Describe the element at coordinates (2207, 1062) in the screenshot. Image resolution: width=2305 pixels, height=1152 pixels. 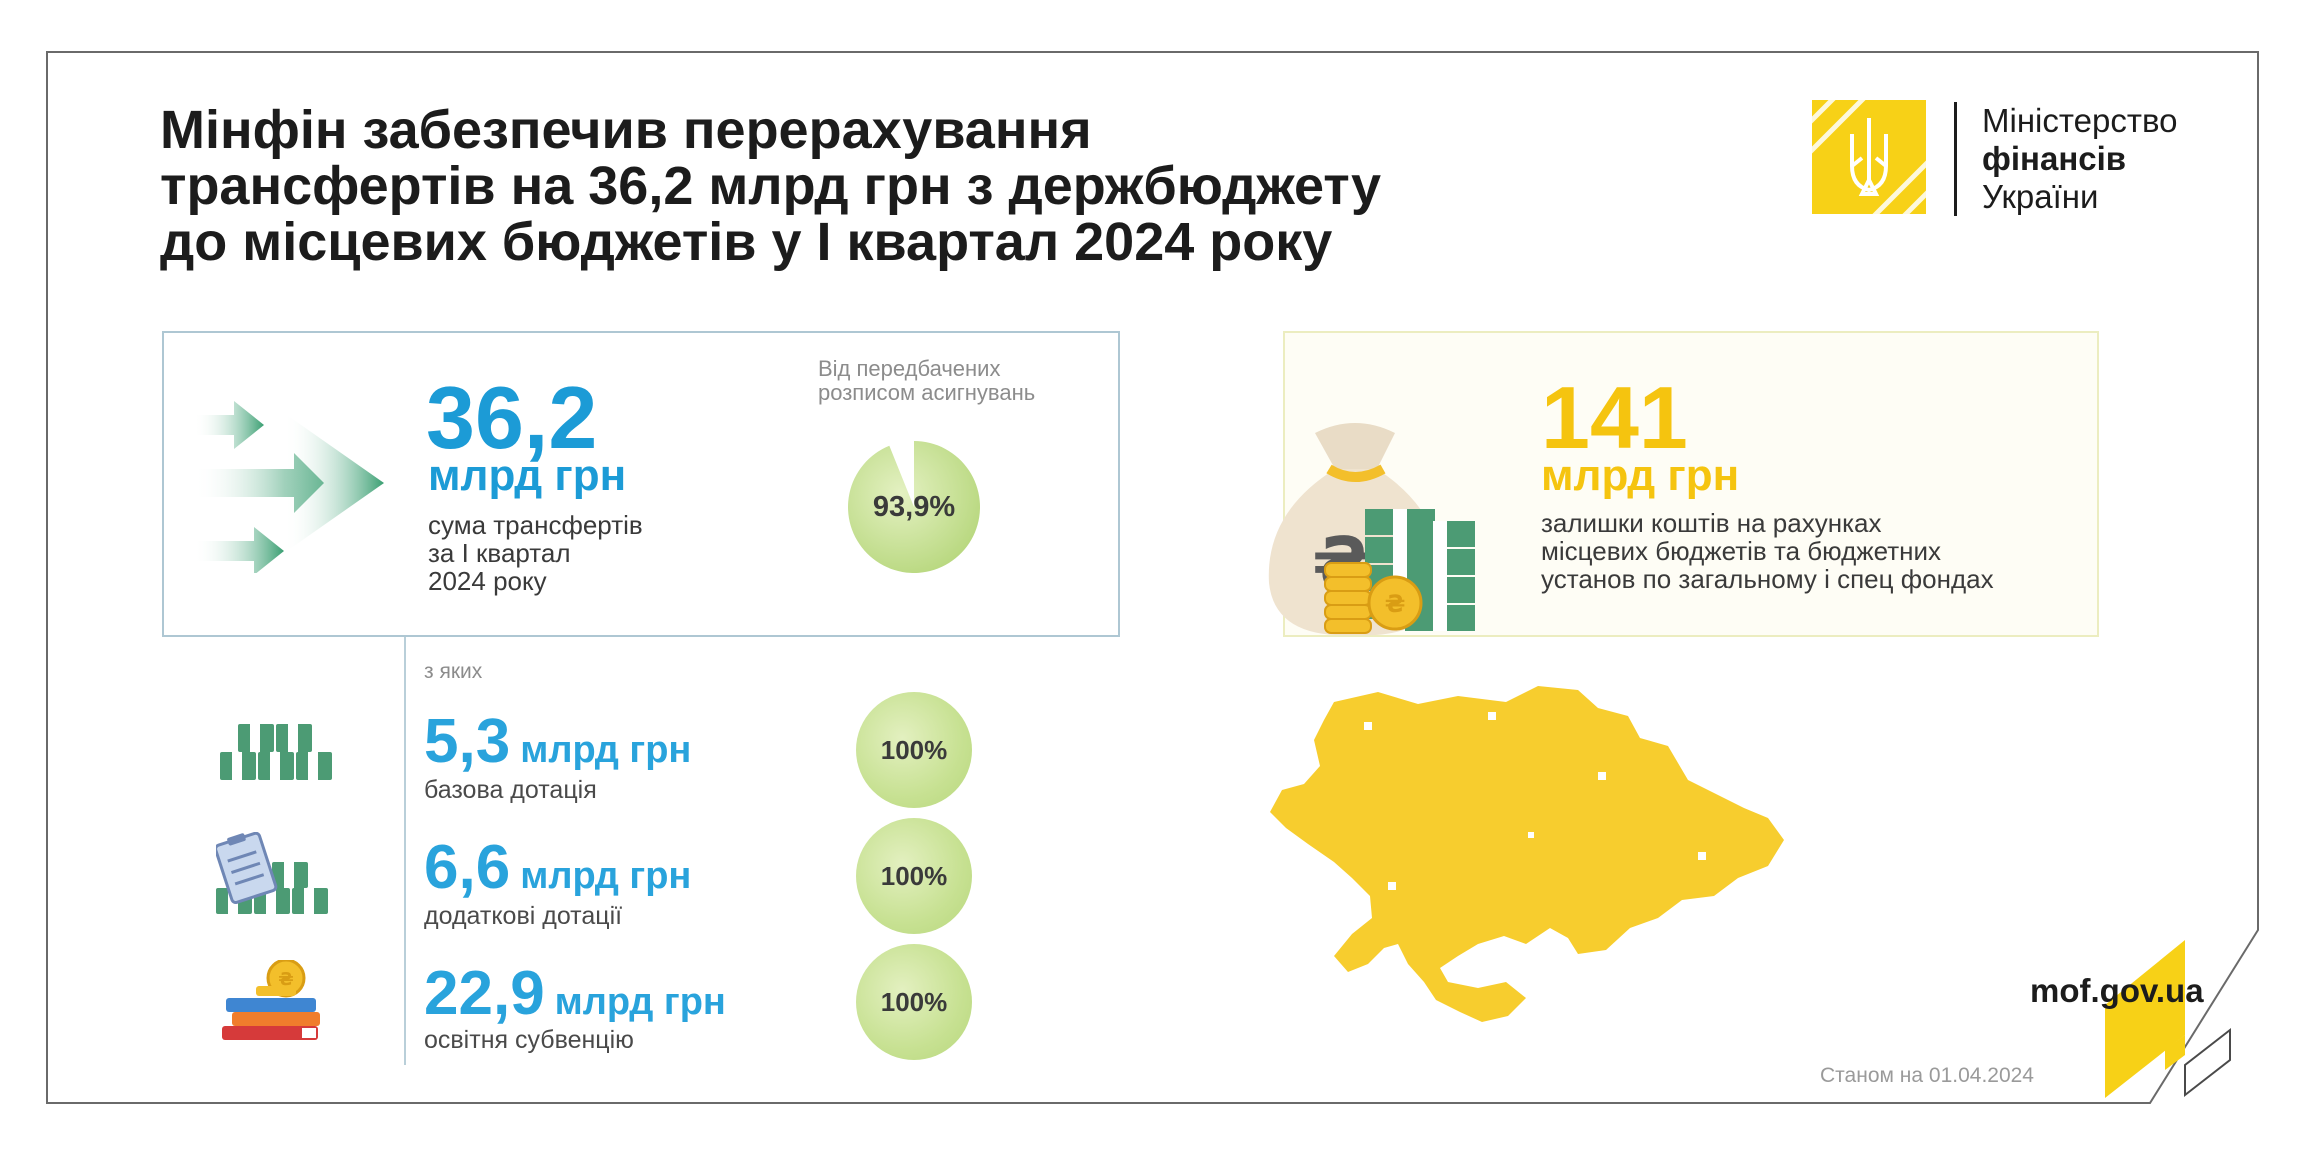
I see `corner-outline` at that location.